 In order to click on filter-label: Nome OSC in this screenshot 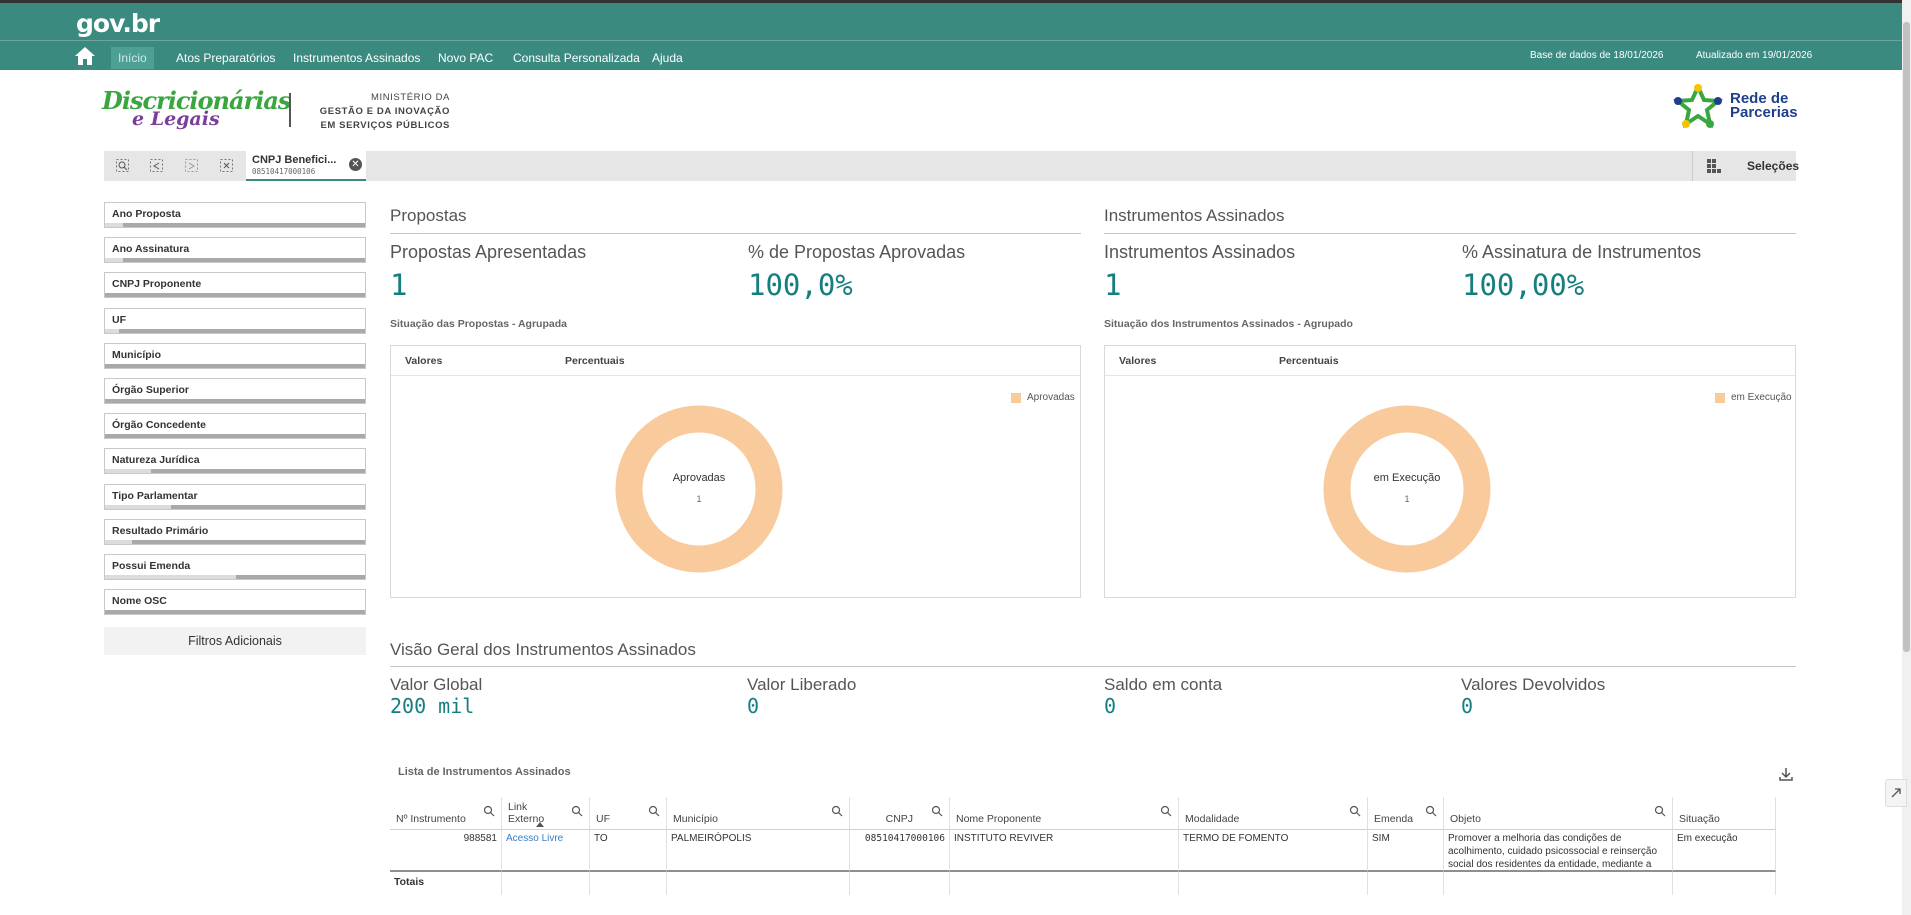, I will do `click(139, 601)`.